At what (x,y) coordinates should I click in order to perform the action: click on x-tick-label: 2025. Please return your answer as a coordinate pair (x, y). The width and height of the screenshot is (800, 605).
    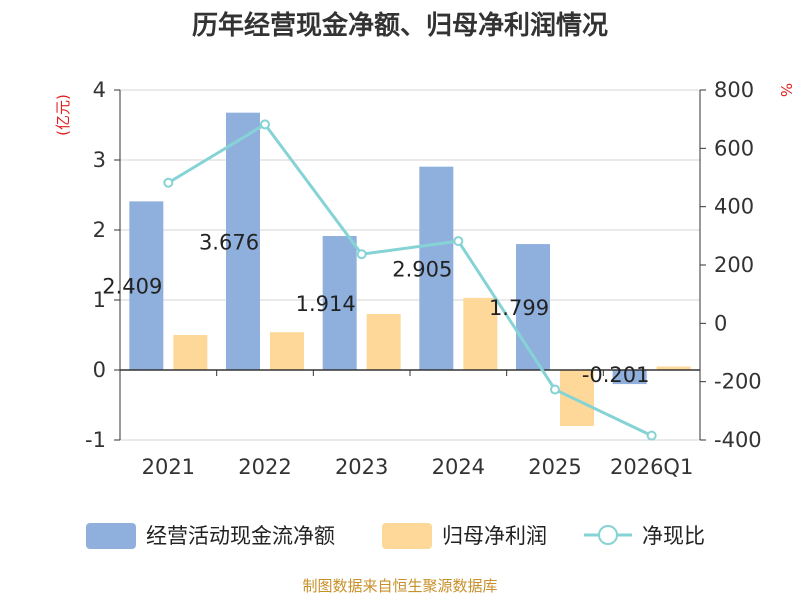
    Looking at the image, I should click on (554, 467).